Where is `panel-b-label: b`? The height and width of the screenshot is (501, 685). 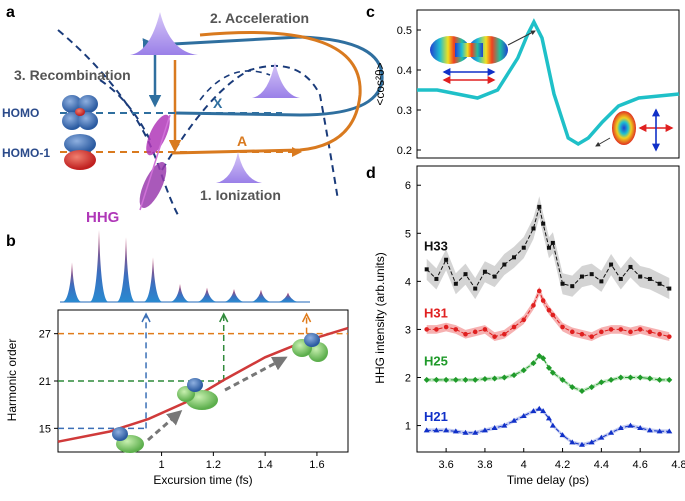
panel-b-label: b is located at coordinates (11, 241).